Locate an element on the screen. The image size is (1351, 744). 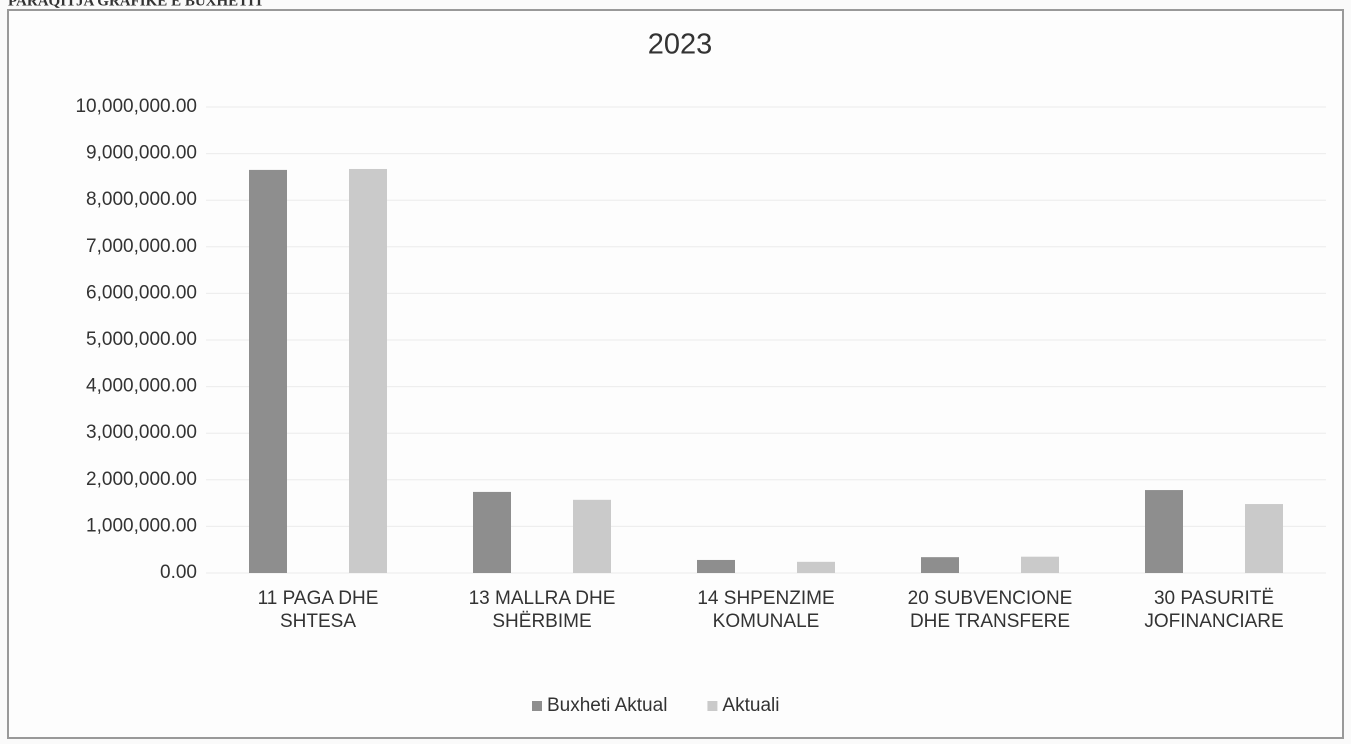
y-tick-label: 7,000,000.00 is located at coordinates (141, 246).